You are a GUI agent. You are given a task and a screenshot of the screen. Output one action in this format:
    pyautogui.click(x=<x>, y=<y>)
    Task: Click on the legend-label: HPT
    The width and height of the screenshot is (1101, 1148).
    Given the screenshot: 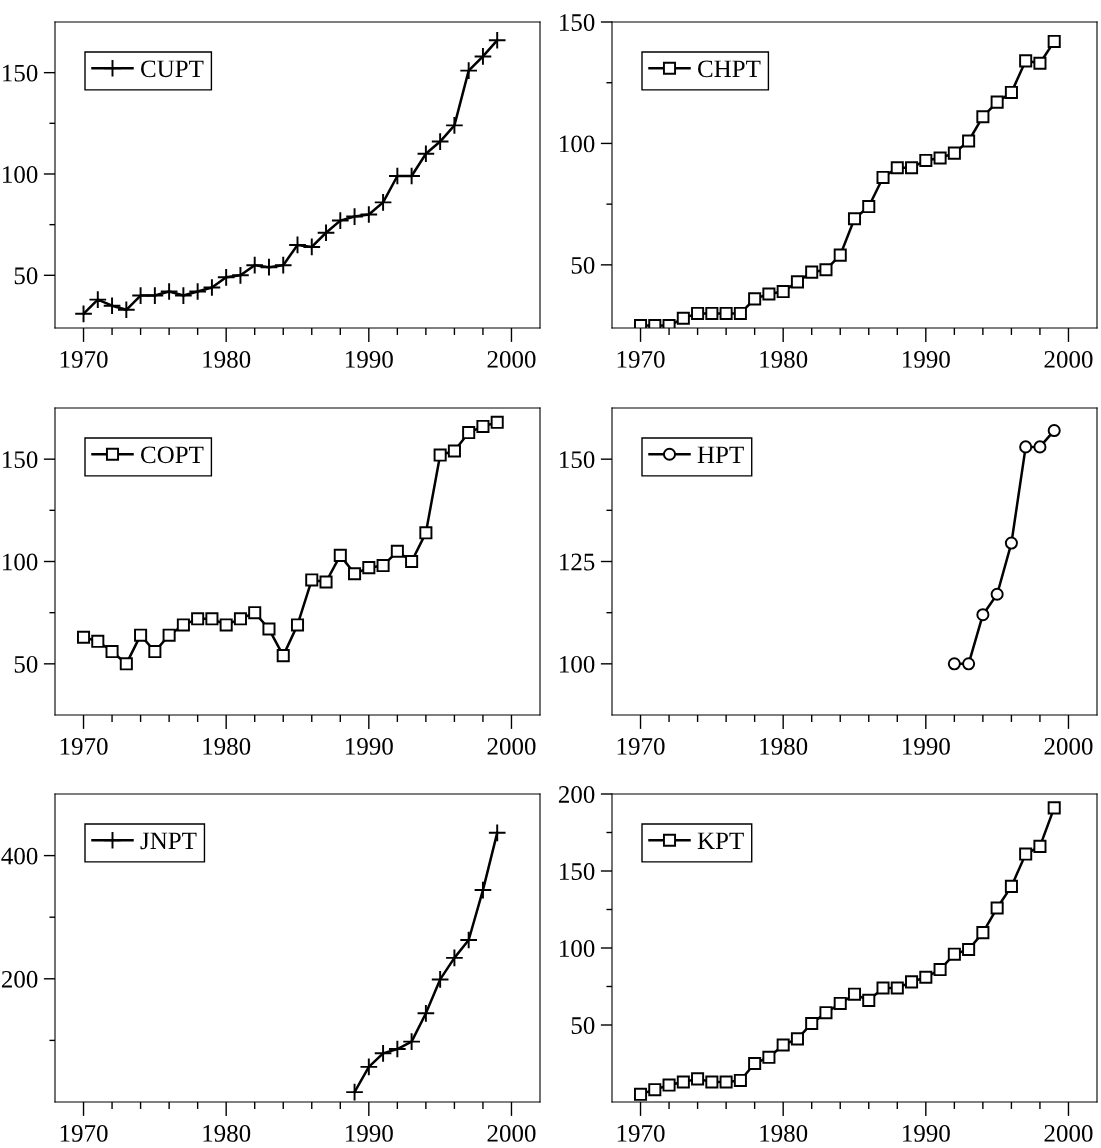 What is the action you would take?
    pyautogui.click(x=720, y=454)
    